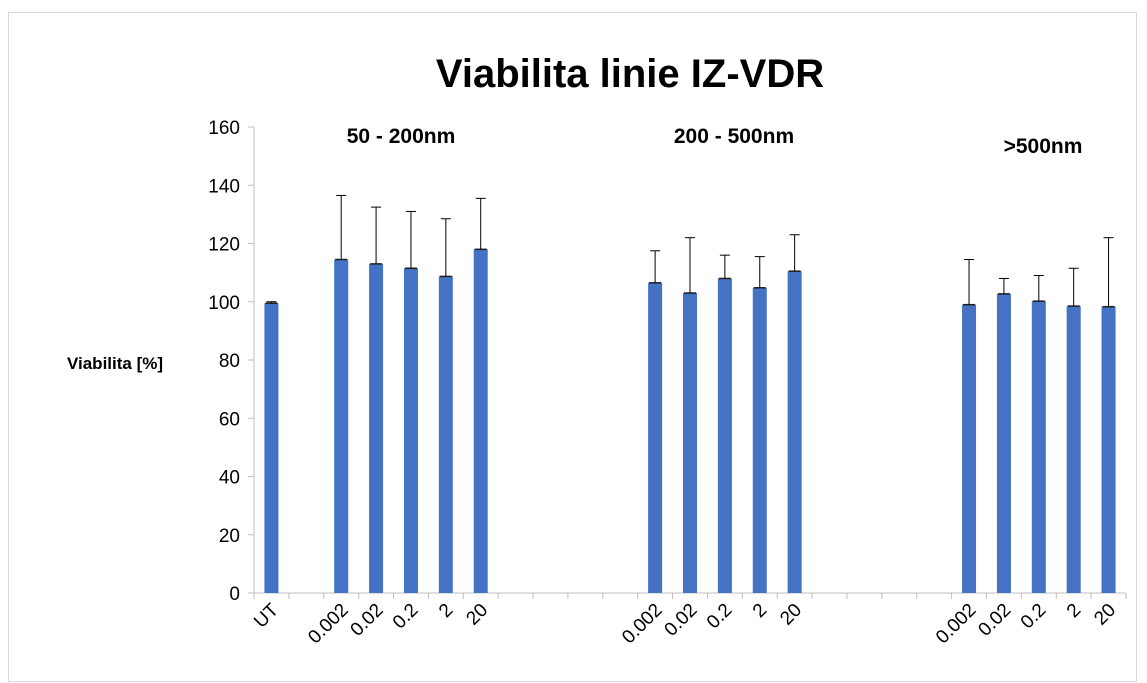  What do you see at coordinates (229, 419) in the screenshot?
I see `y-tick-label: 60` at bounding box center [229, 419].